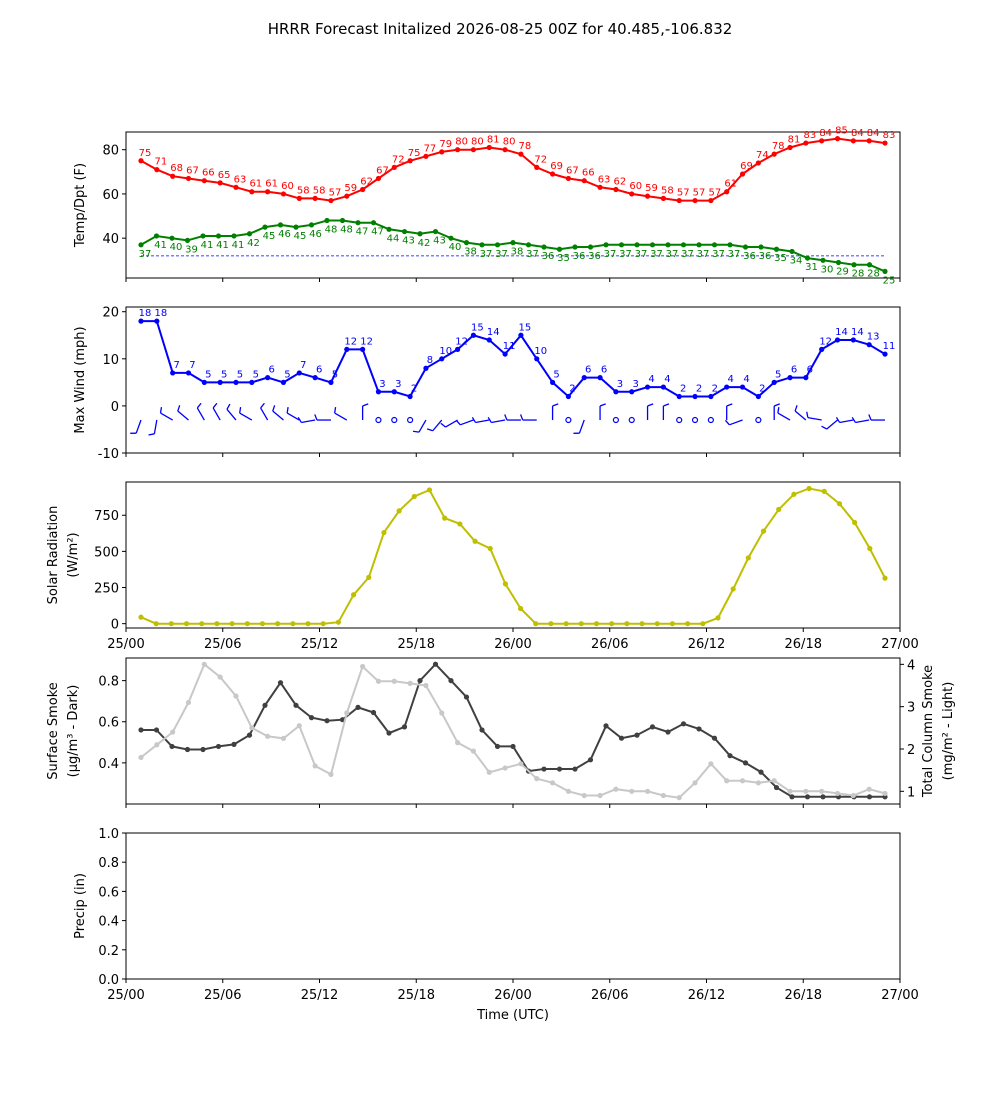 The width and height of the screenshot is (1000, 1104). Describe the element at coordinates (513, 358) in the screenshot. I see `series-line` at that location.